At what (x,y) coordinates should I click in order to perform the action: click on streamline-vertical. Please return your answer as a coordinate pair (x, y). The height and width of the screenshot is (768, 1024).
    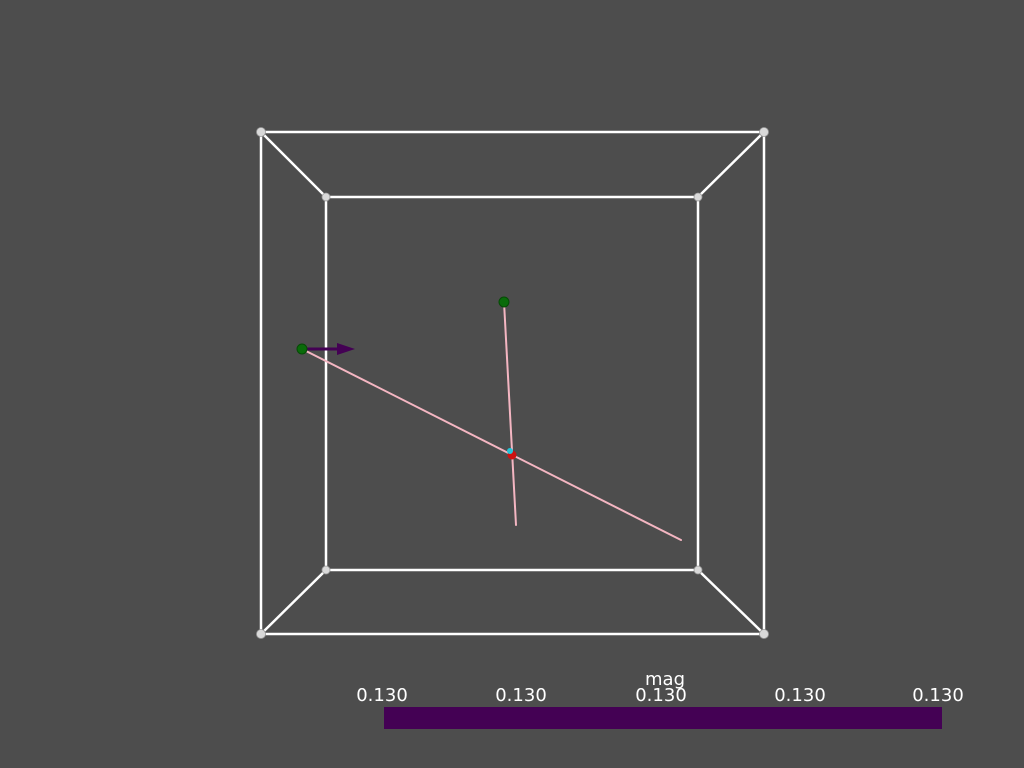
    Looking at the image, I should click on (510, 413).